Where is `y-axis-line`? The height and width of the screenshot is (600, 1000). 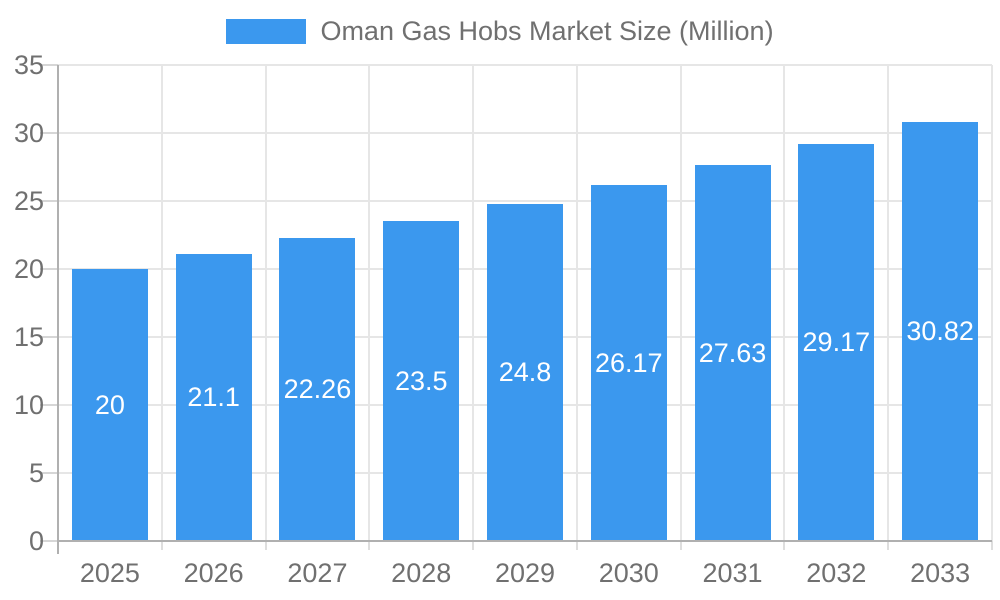
y-axis-line is located at coordinates (58, 309).